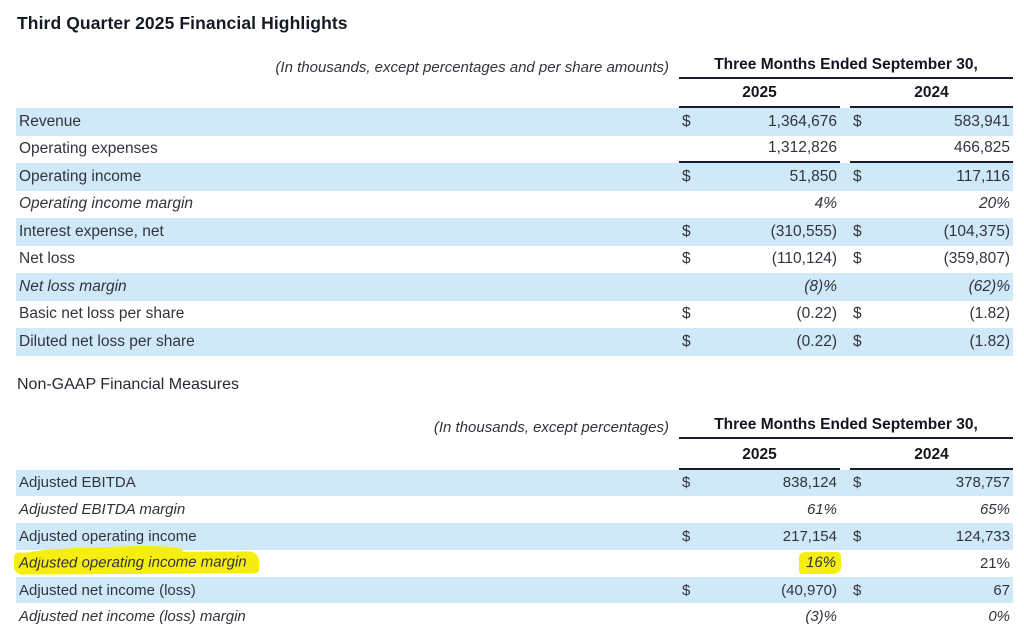 Image resolution: width=1024 pixels, height=639 pixels. What do you see at coordinates (931, 536) in the screenshot?
I see `cell-2024: $124,733` at bounding box center [931, 536].